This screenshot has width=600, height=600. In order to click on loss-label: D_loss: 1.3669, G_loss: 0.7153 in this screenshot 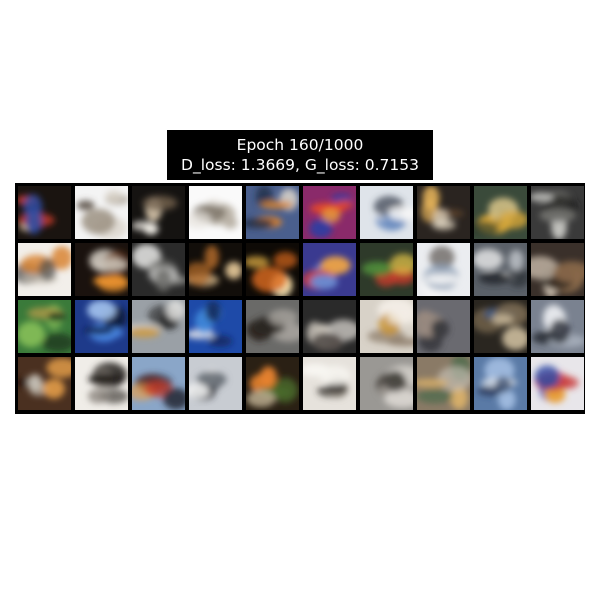, I will do `click(300, 165)`.